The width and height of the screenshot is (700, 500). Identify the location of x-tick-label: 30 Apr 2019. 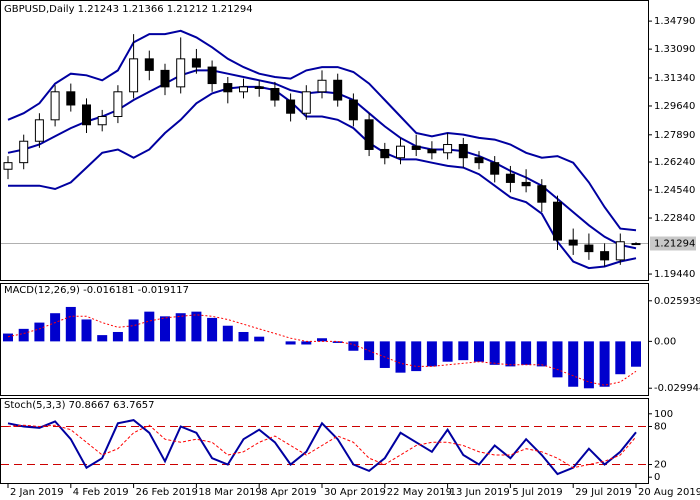
(355, 492).